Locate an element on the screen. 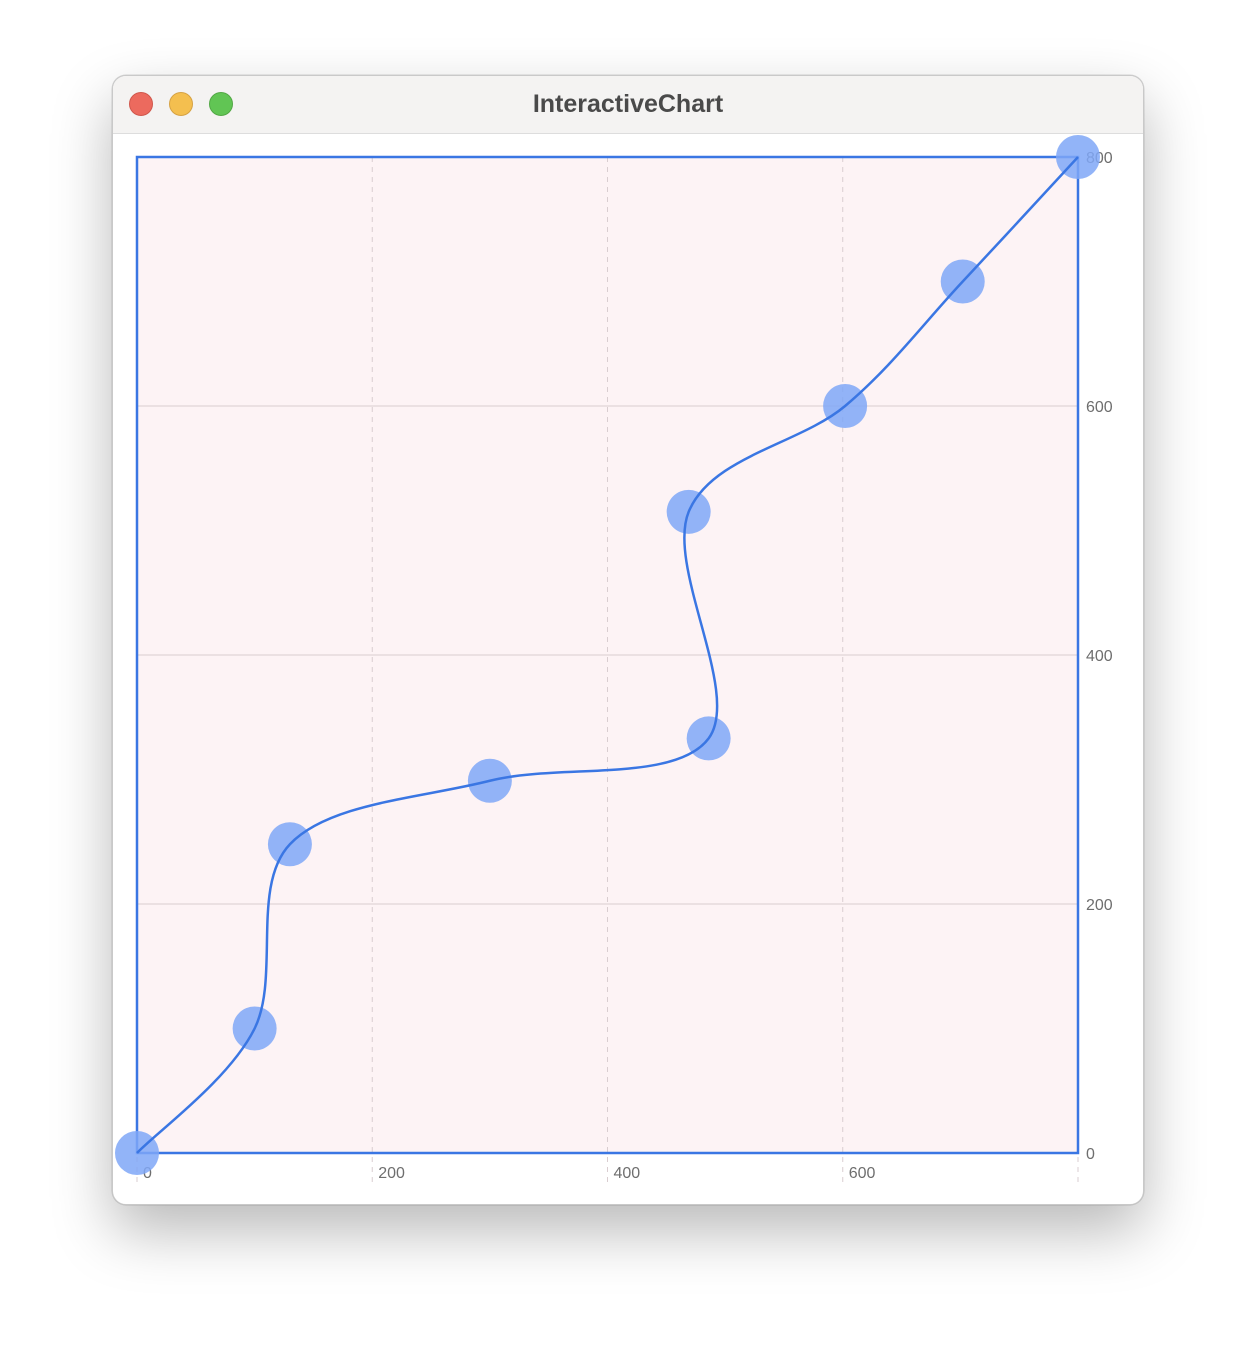 This screenshot has width=1254, height=1352. window-title: InteractiveChart is located at coordinates (628, 104).